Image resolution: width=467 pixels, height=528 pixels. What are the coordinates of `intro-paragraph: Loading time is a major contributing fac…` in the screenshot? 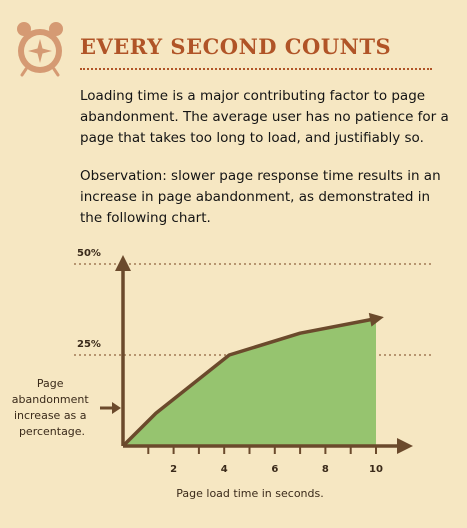 It's located at (264, 117).